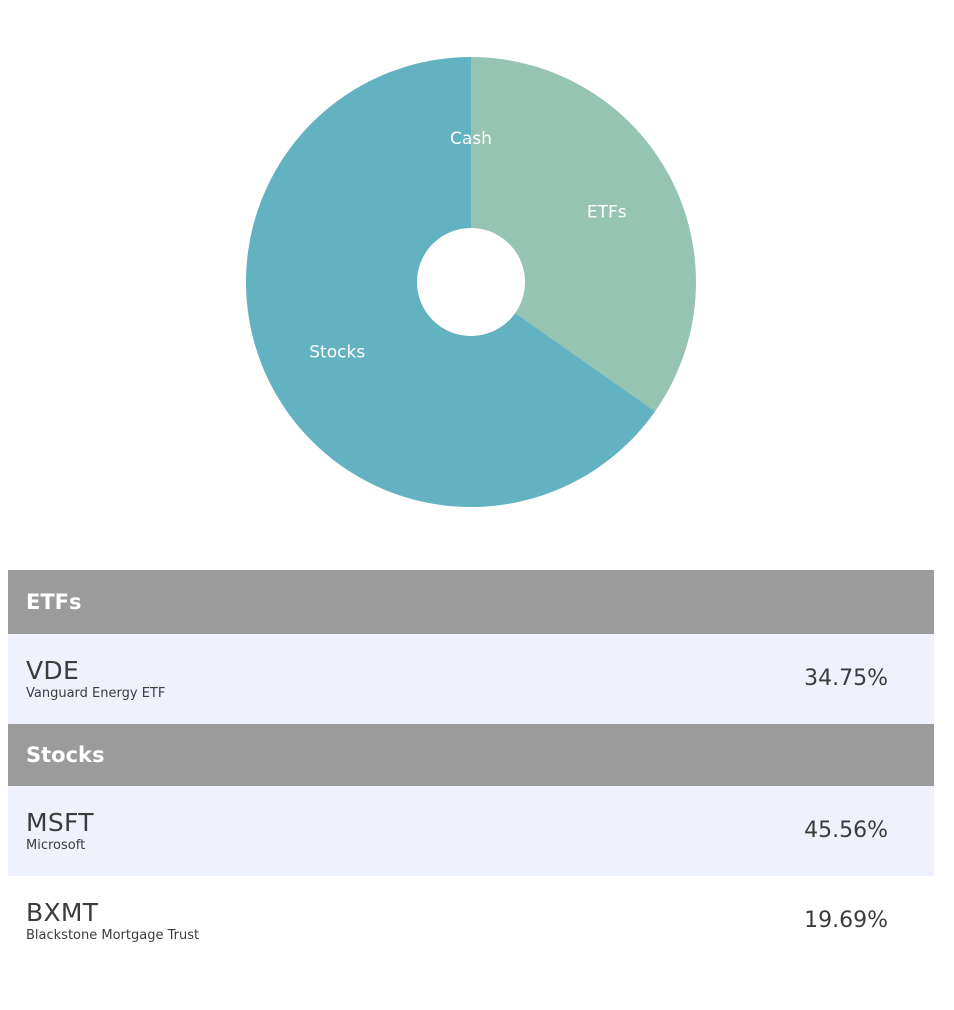  Describe the element at coordinates (583, 234) in the screenshot. I see `slice-etfs` at that location.